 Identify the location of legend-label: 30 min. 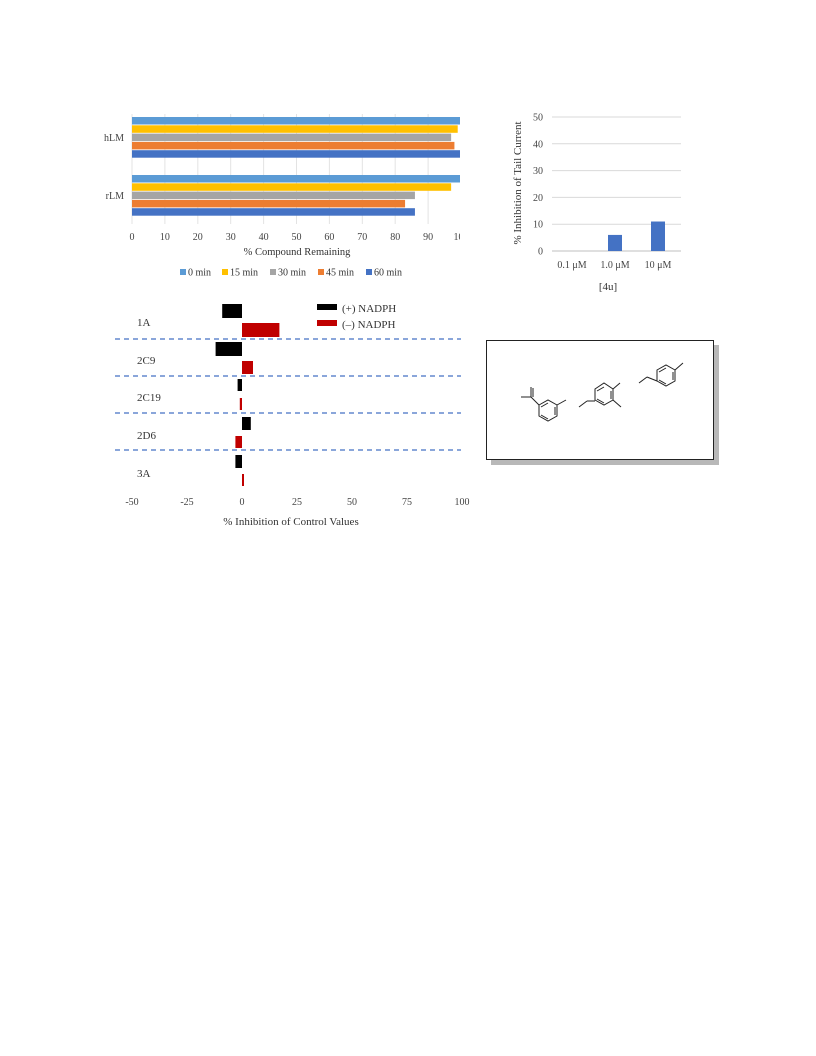
(292, 273).